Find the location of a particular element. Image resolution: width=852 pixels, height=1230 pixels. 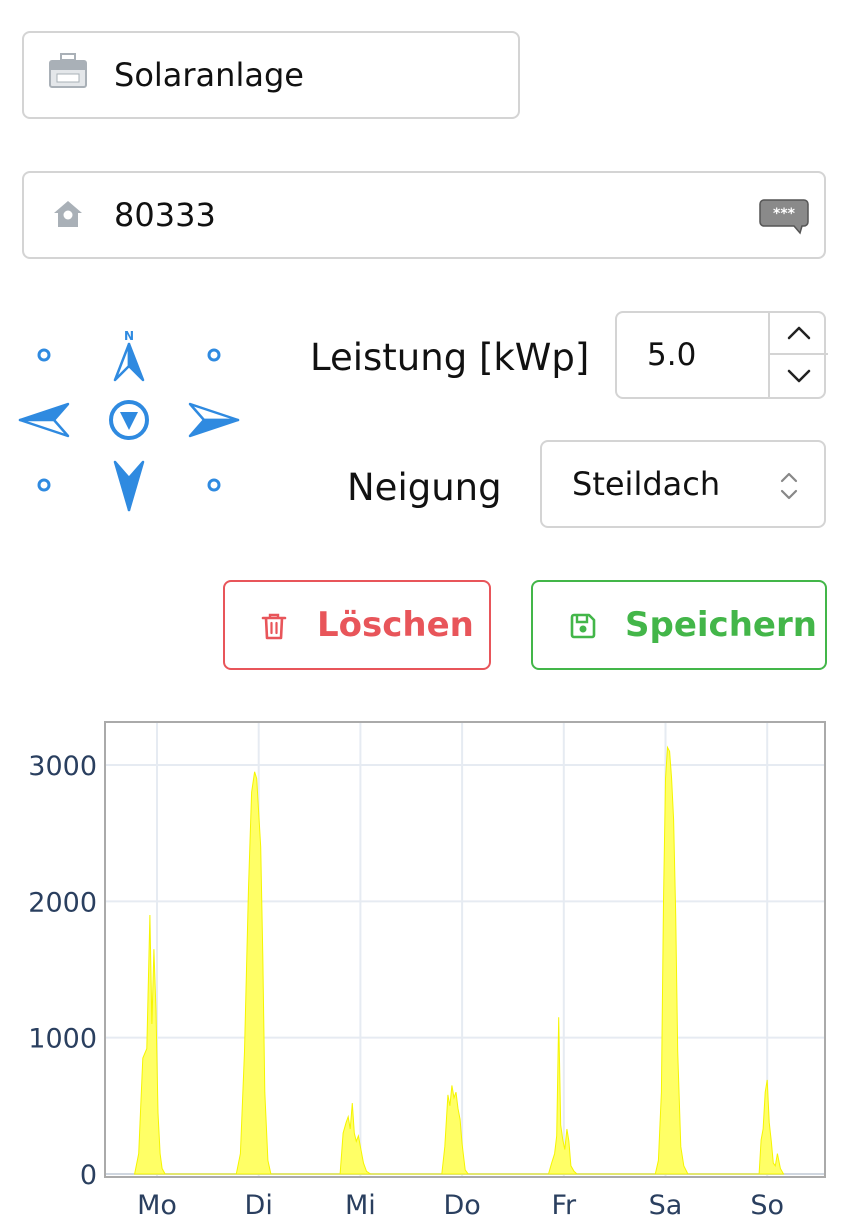

delete-label: Löschen is located at coordinates (395, 625).